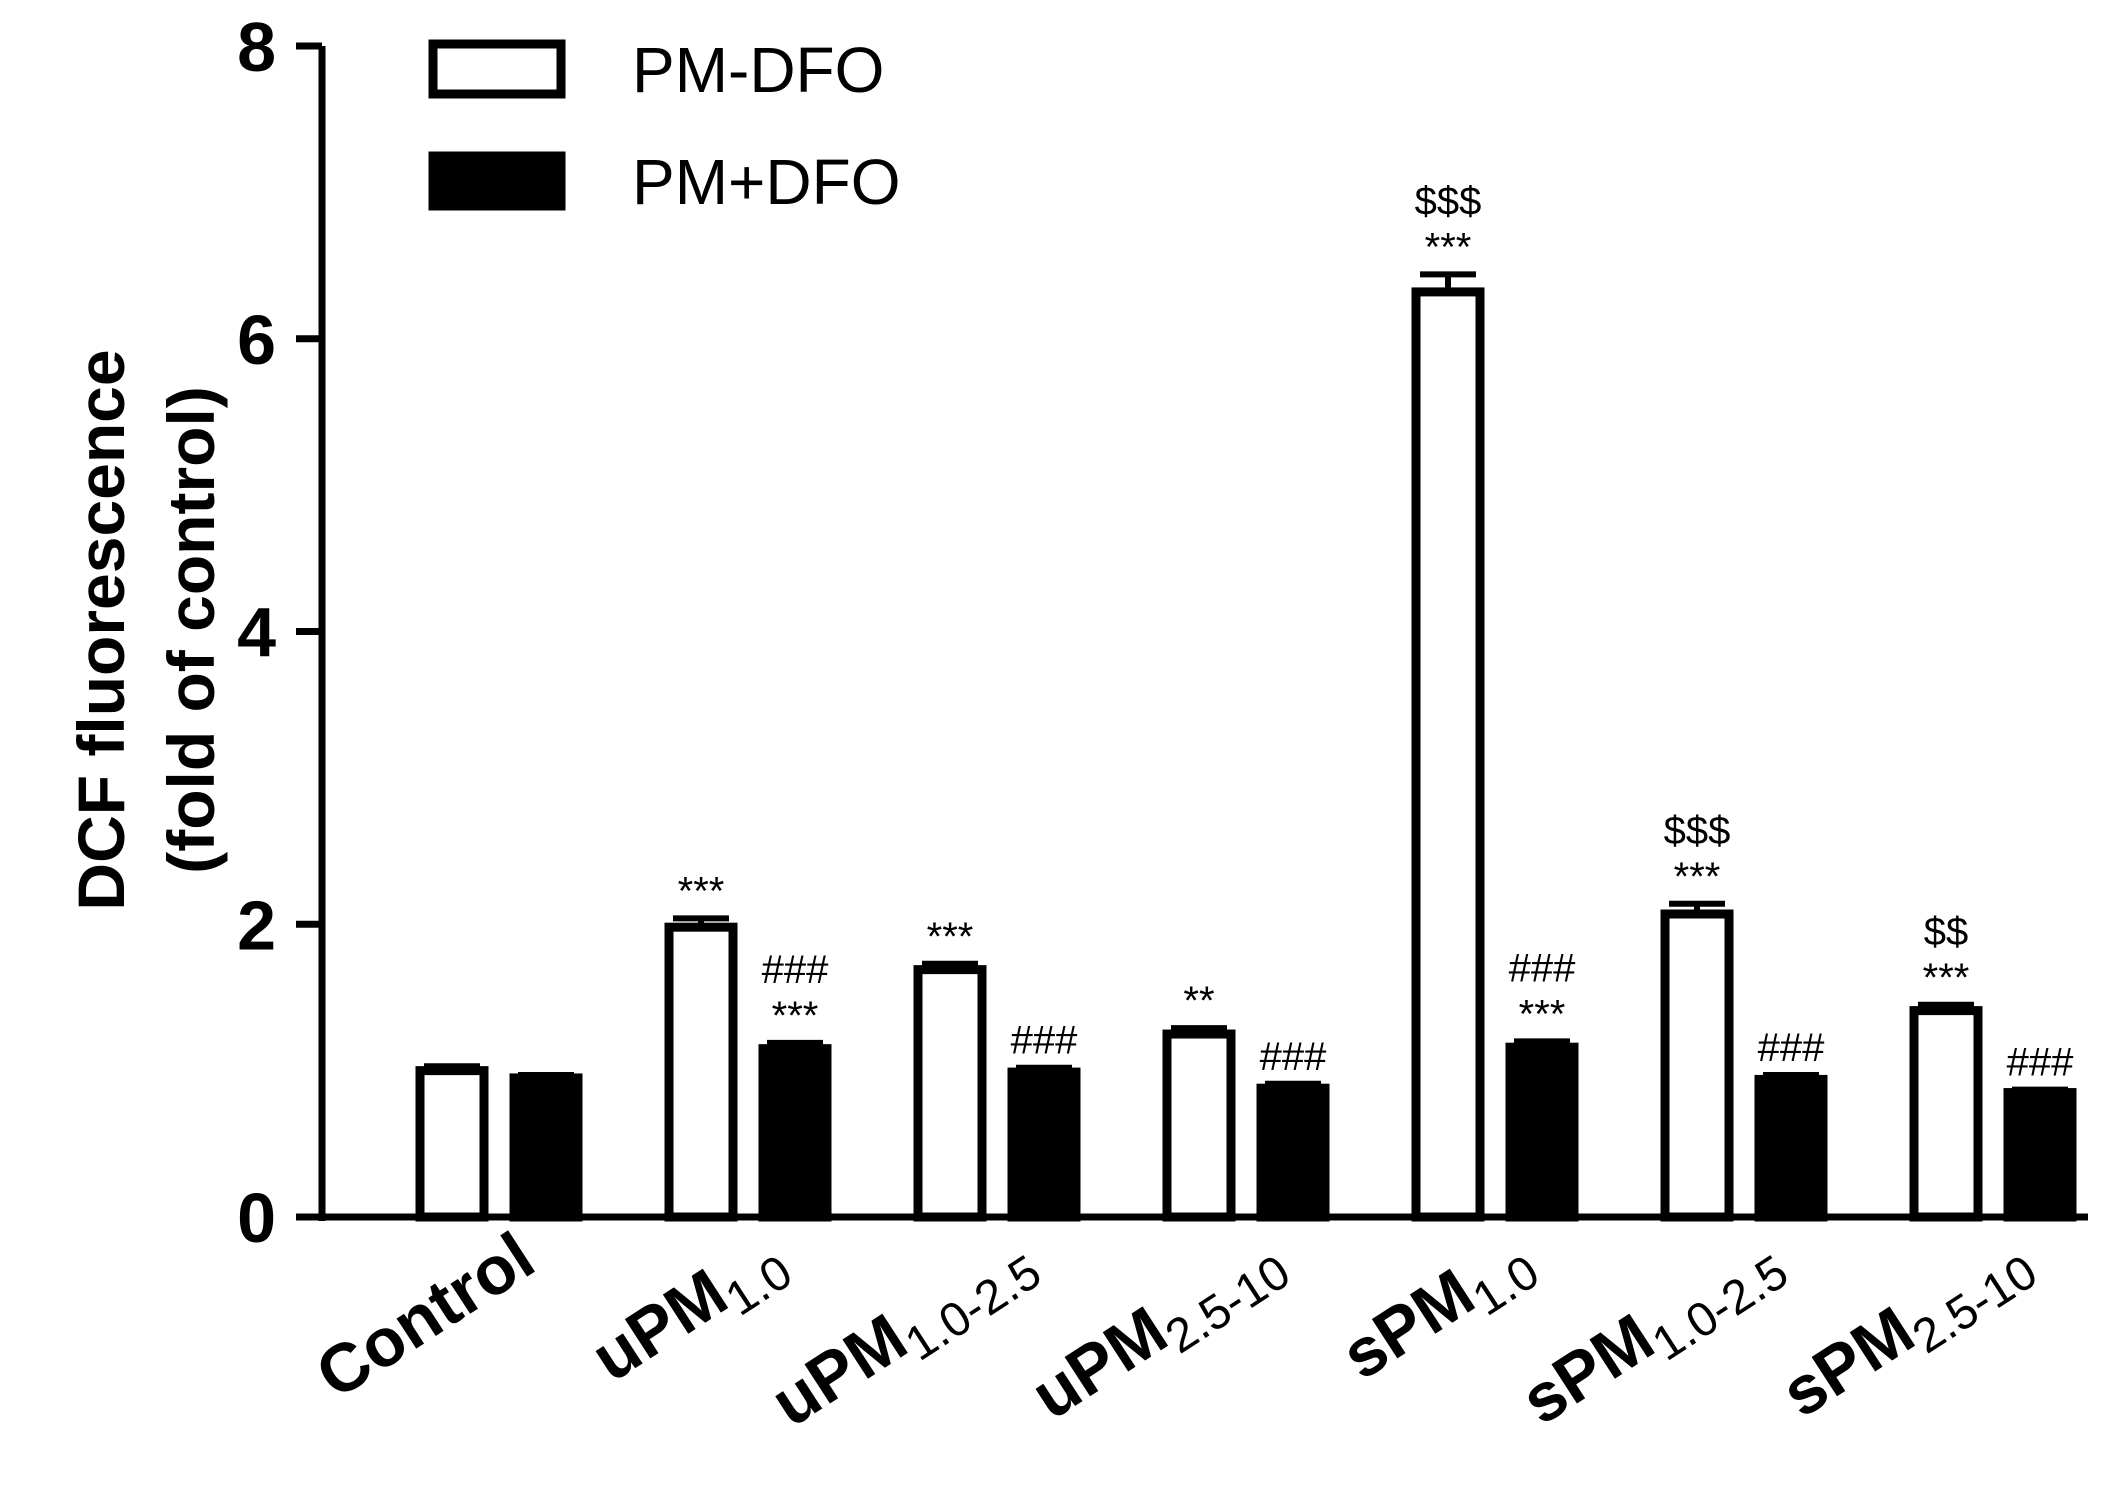  Describe the element at coordinates (1158, 1330) in the screenshot. I see `x-tick-label: uPM2.5-10` at that location.